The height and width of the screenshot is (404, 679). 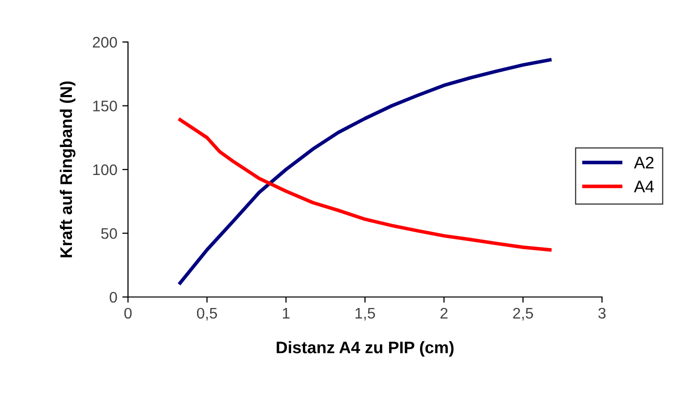 What do you see at coordinates (109, 233) in the screenshot?
I see `y-tick-label: 50` at bounding box center [109, 233].